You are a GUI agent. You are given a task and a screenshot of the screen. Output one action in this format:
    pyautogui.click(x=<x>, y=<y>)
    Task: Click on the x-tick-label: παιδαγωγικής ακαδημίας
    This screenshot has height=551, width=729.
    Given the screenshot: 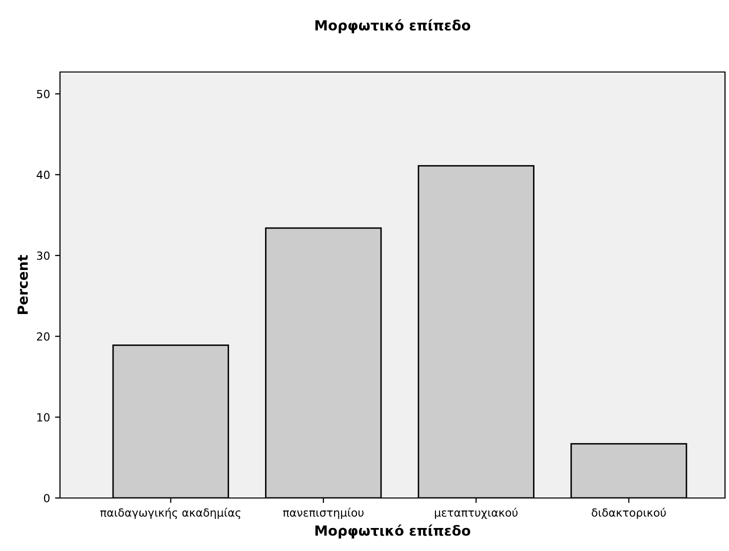 What is the action you would take?
    pyautogui.click(x=170, y=513)
    